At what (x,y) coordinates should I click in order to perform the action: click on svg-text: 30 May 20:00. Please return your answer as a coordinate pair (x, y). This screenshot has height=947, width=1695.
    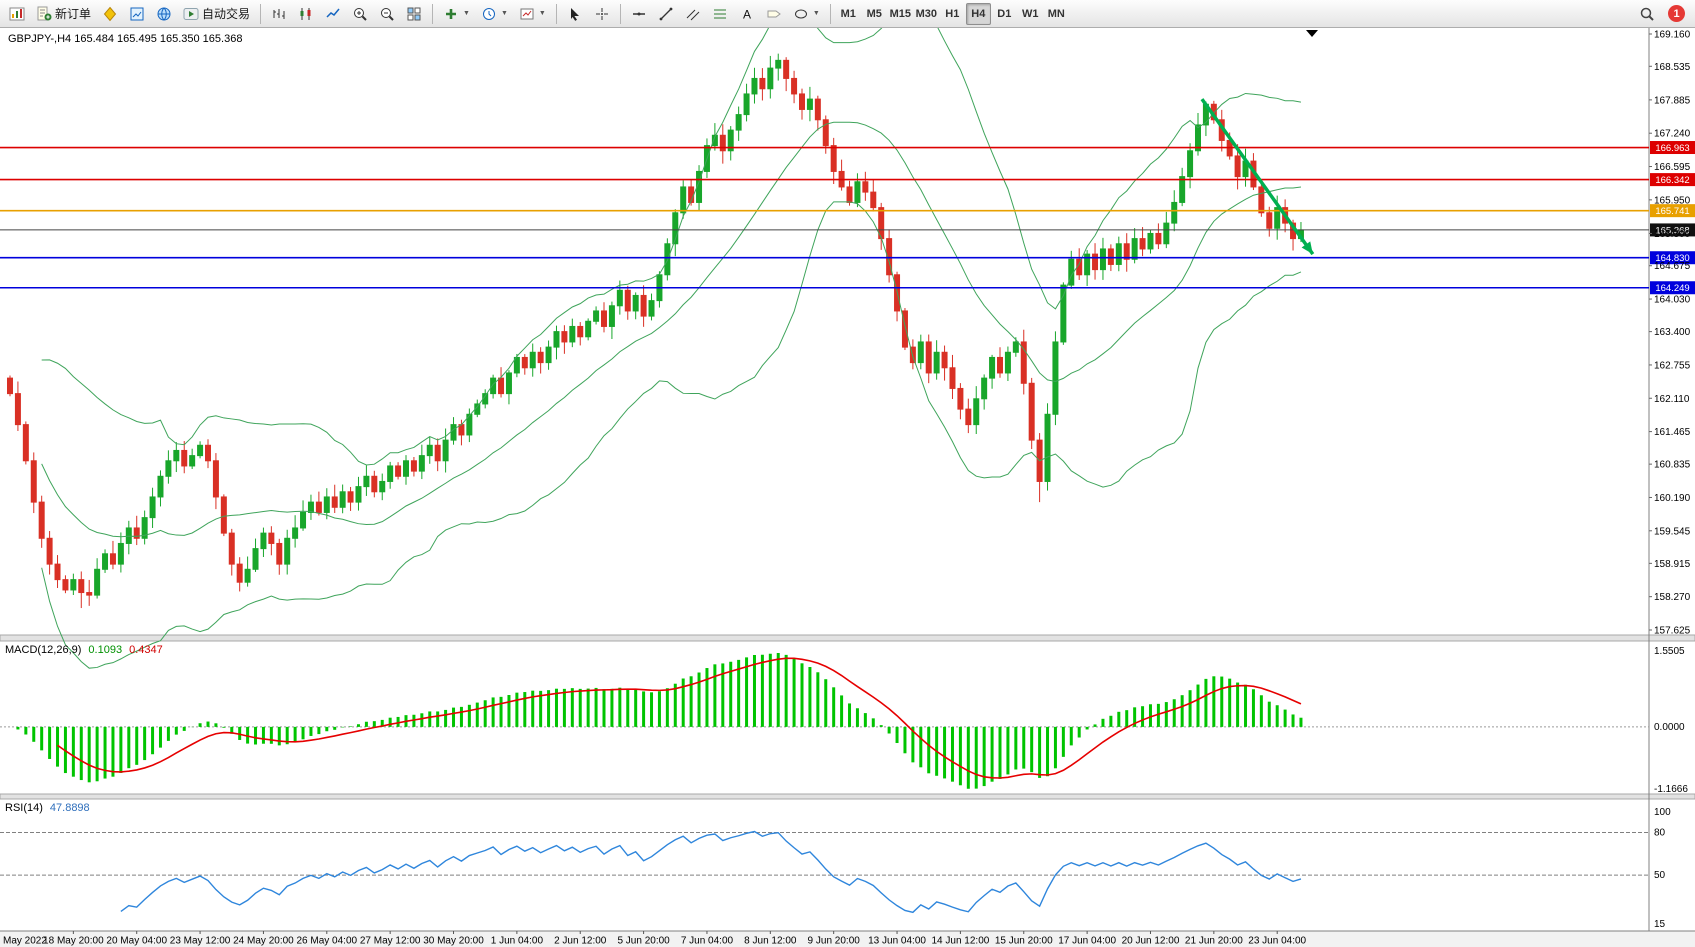
    Looking at the image, I should click on (453, 941).